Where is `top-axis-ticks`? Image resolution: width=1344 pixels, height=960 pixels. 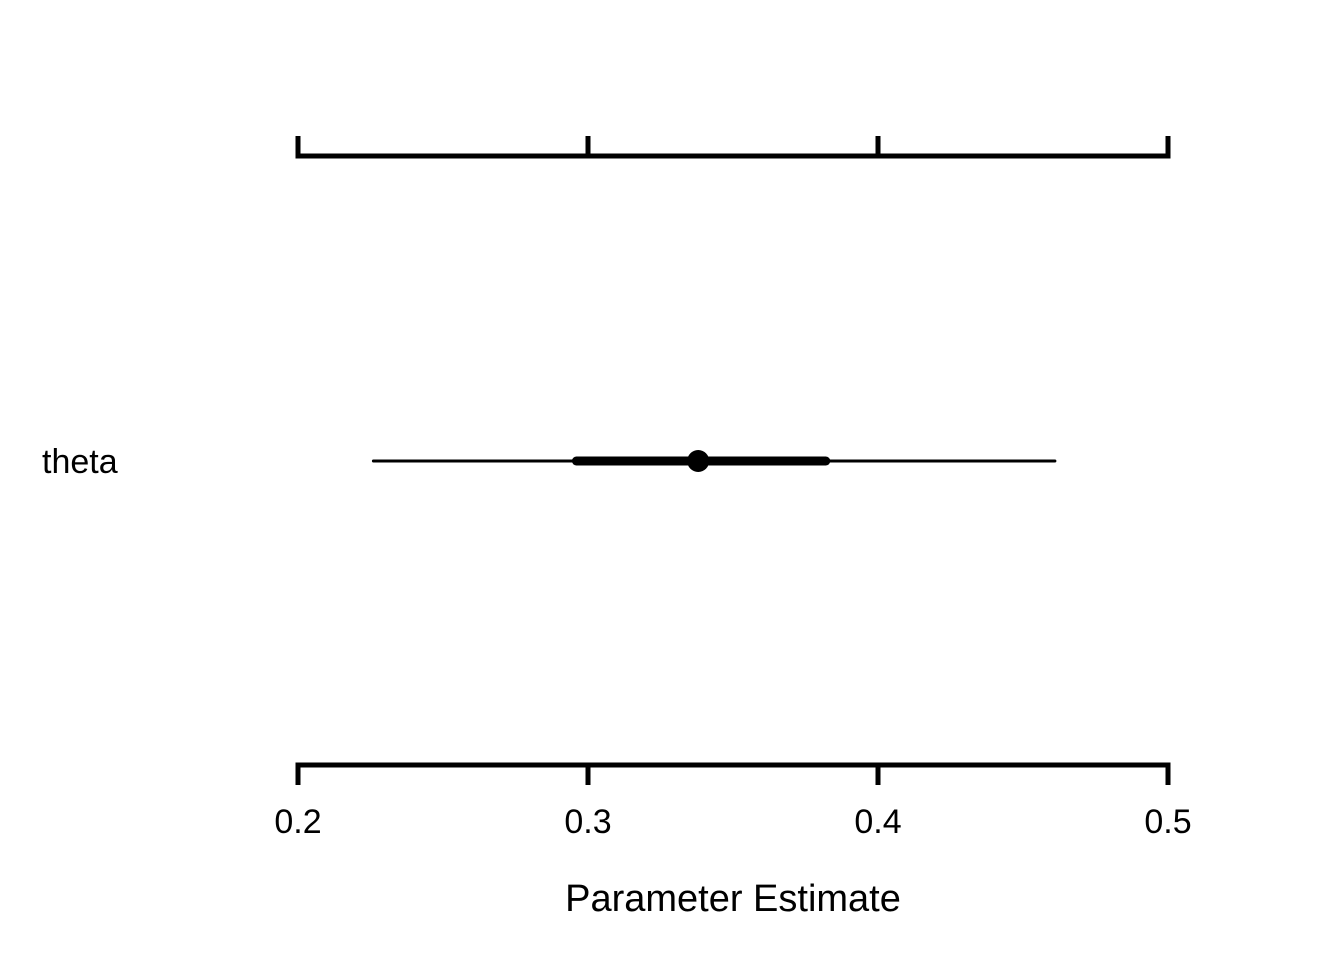
top-axis-ticks is located at coordinates (733, 146).